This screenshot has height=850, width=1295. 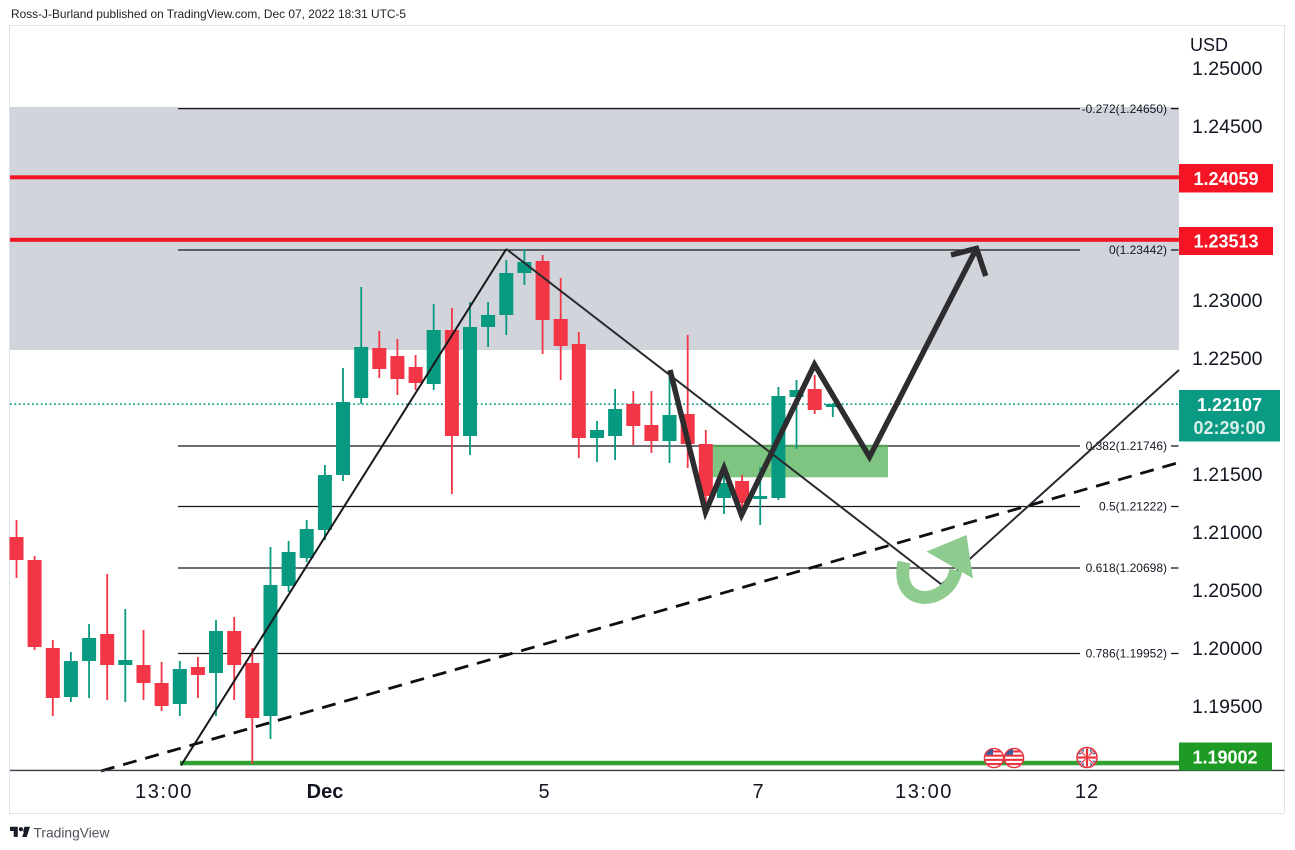 I want to click on svg-text: 1.22500, so click(x=1227, y=359).